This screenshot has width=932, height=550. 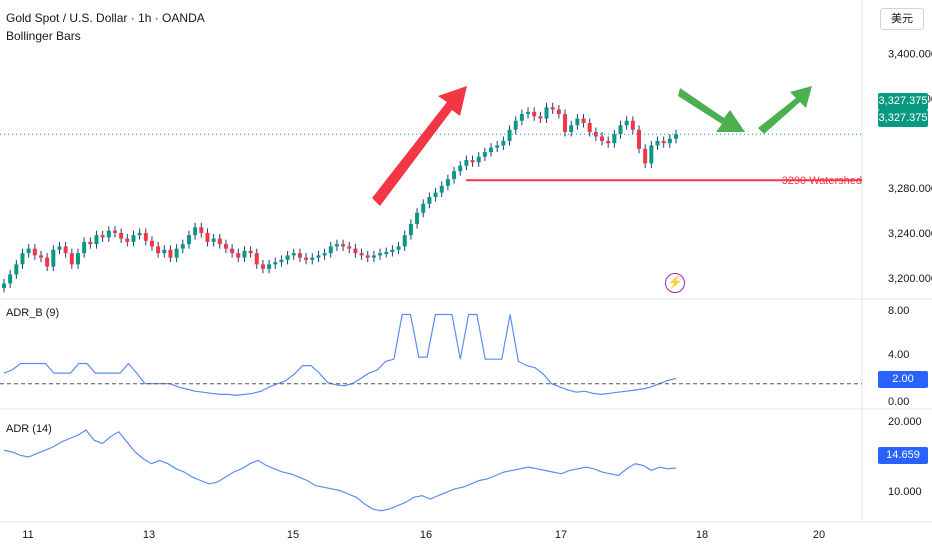 I want to click on green-down-arrow, so click(x=711, y=110).